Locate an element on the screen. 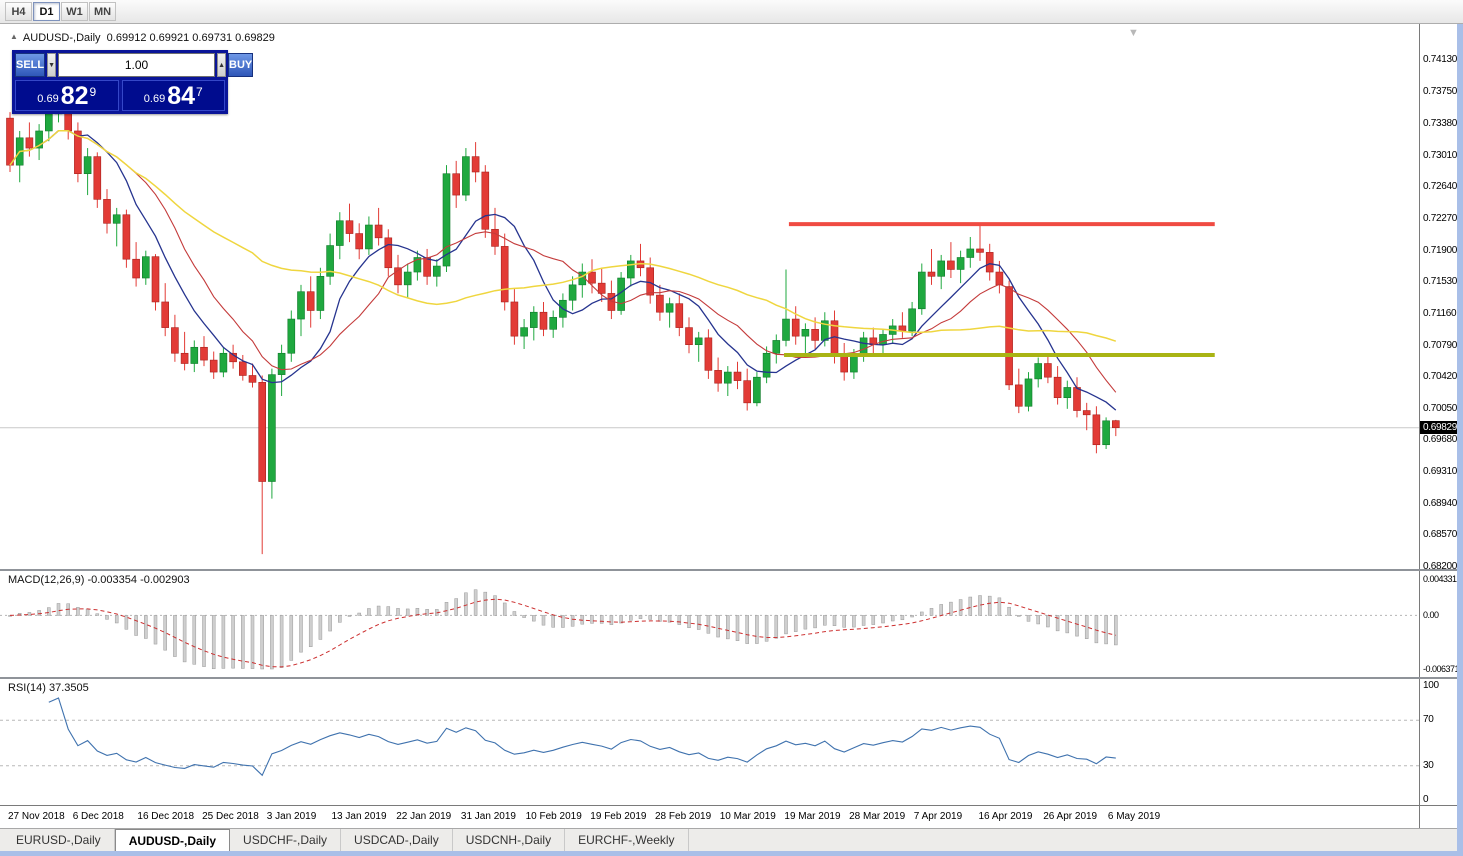  price-tick: 0.72640 is located at coordinates (1440, 187).